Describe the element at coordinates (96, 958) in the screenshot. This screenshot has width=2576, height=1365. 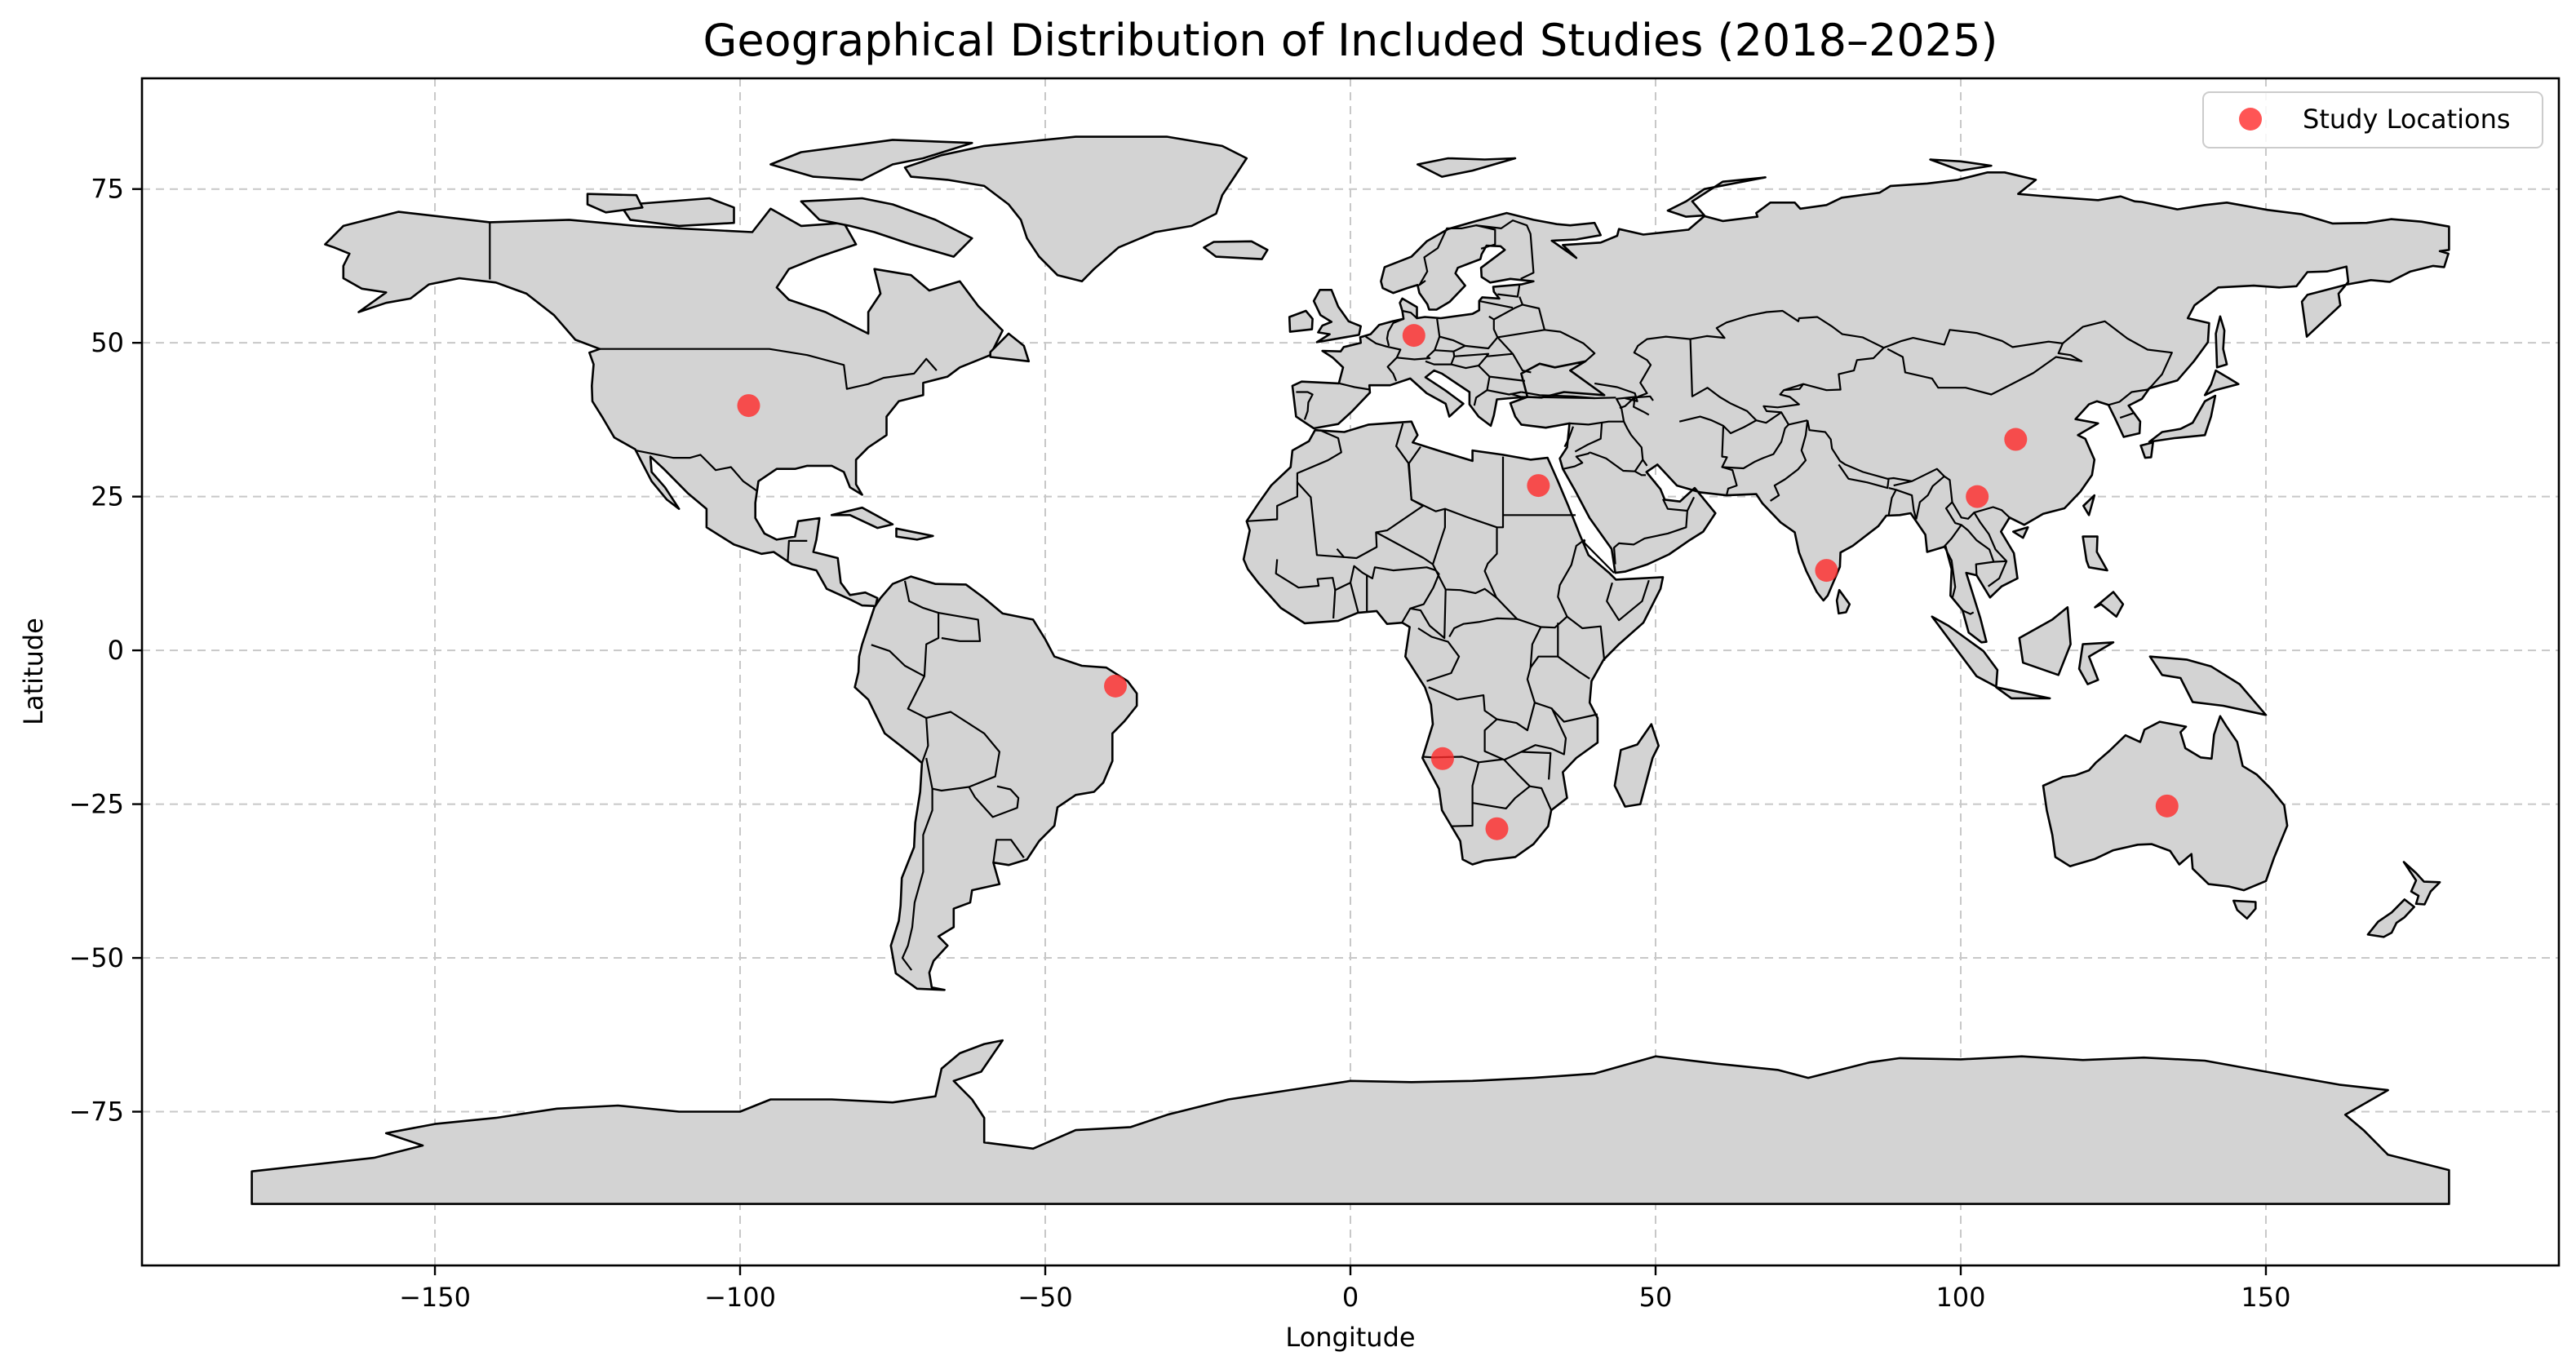
I see `y-tick-label: −50` at that location.